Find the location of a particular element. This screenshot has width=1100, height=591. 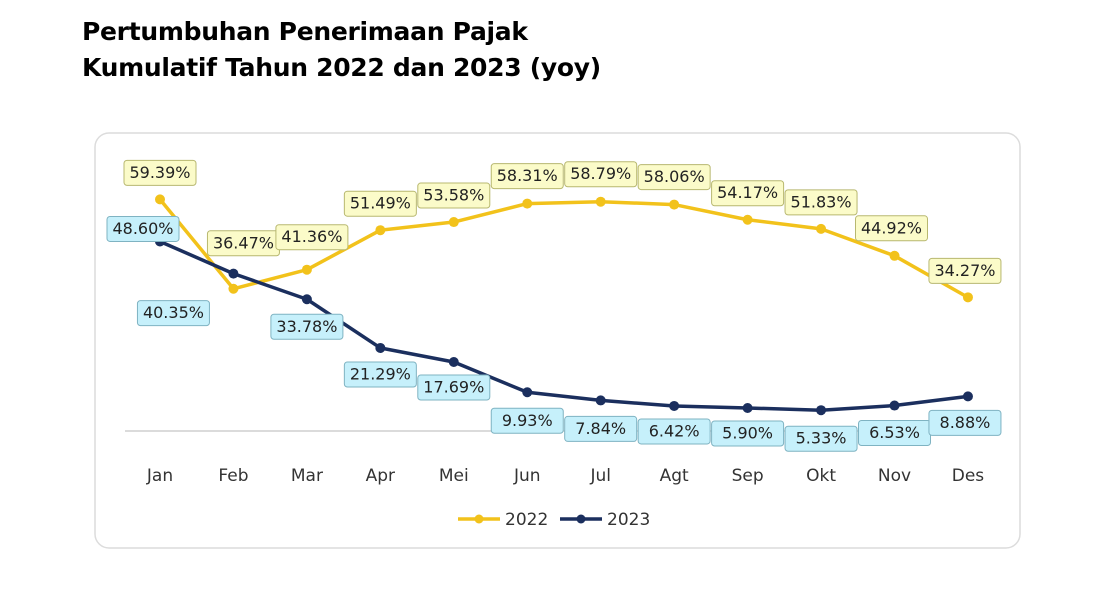

data-label: 58.31% is located at coordinates (527, 175).